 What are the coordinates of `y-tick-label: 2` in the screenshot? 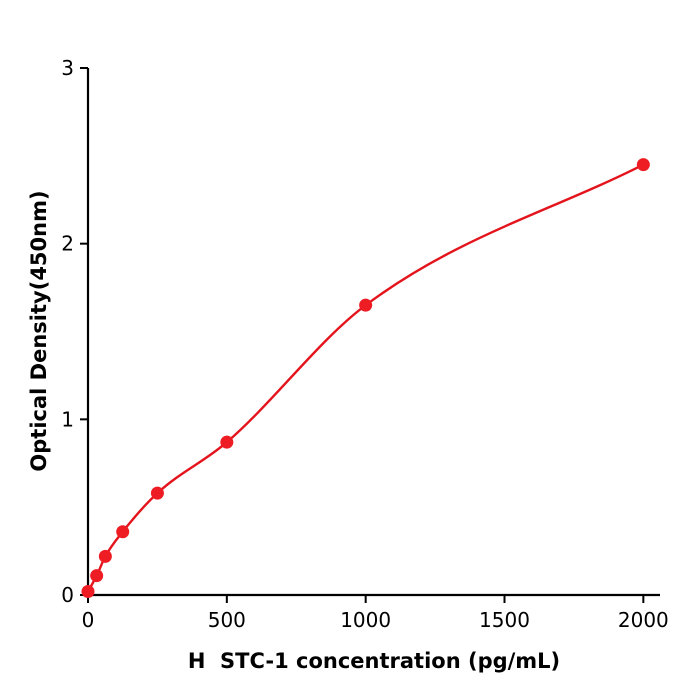 It's located at (67, 244).